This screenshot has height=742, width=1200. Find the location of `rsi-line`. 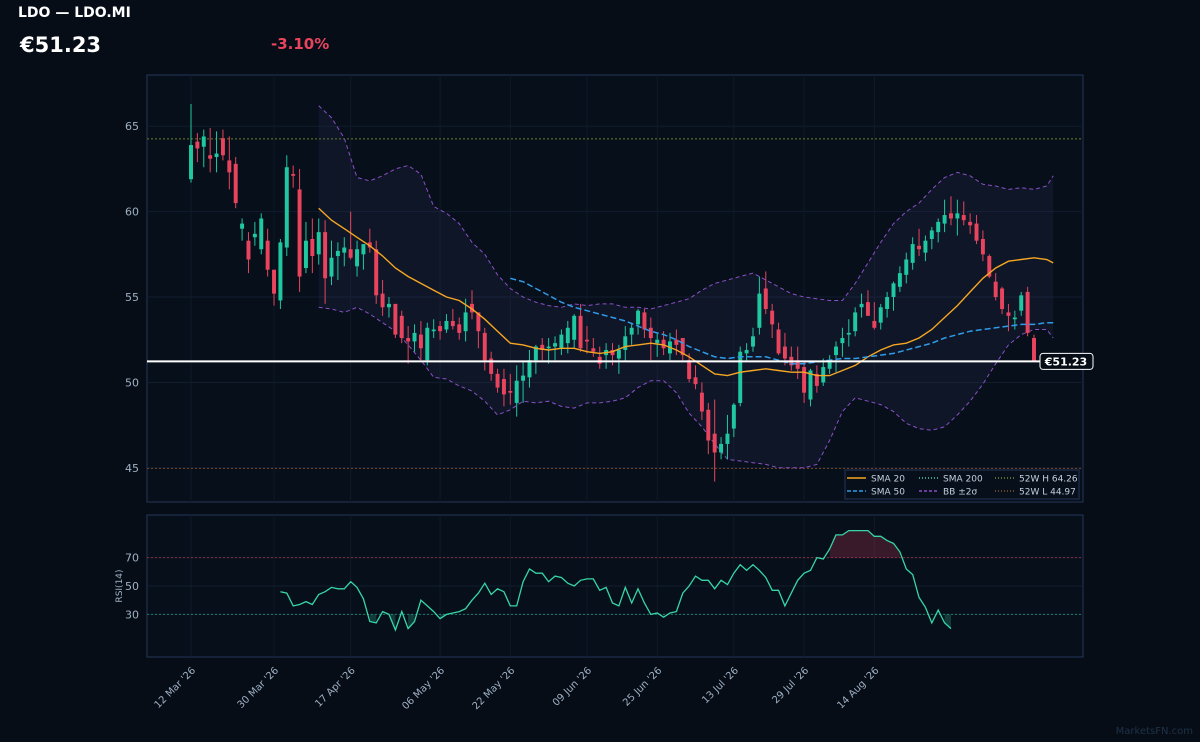

rsi-line is located at coordinates (616, 580).